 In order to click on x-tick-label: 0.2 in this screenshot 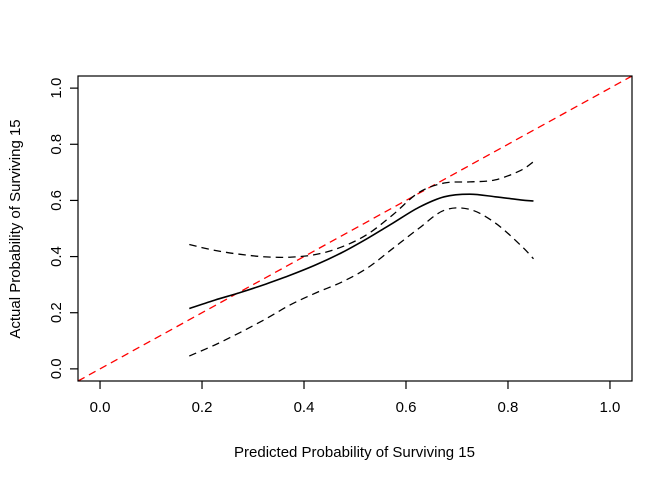, I will do `click(202, 407)`.